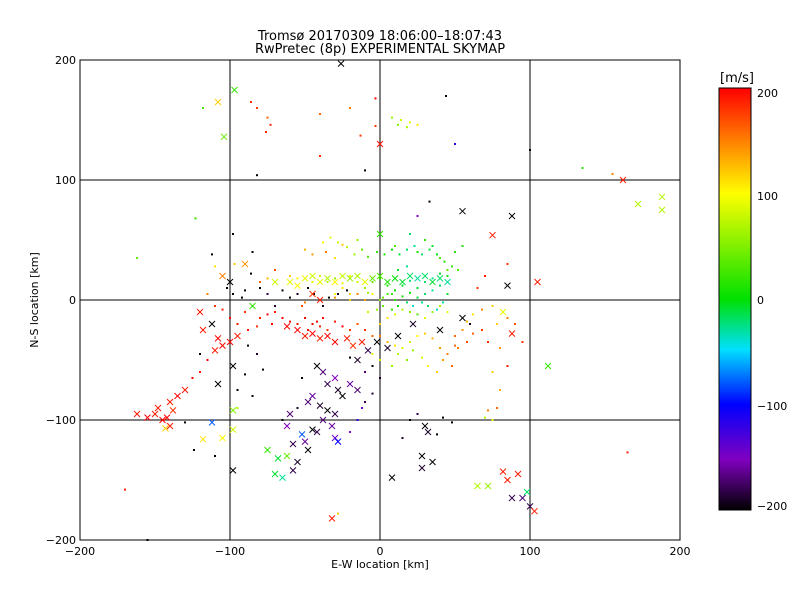 This screenshot has height=600, width=800. What do you see at coordinates (767, 93) in the screenshot?
I see `colorbar-tick-label: 200` at bounding box center [767, 93].